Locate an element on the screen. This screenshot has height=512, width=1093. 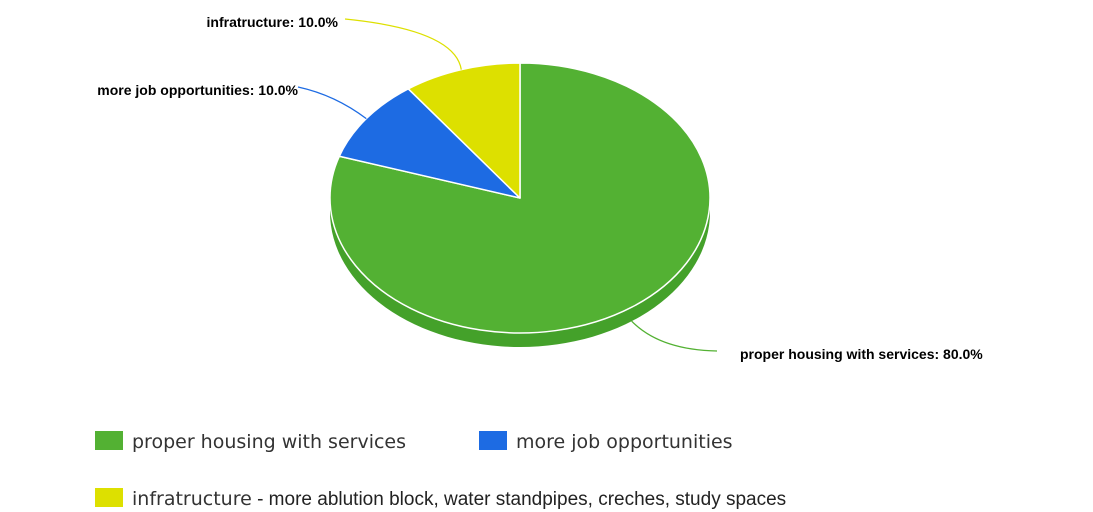
data-label-2: infratructure: 10.0% is located at coordinates (273, 22).